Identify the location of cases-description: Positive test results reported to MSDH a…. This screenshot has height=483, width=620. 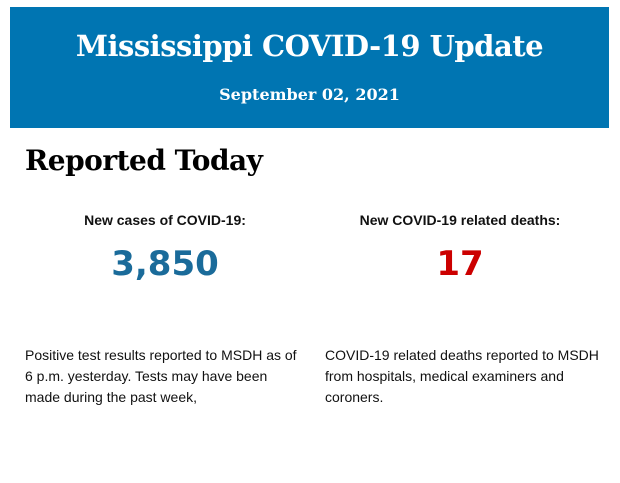
(161, 376).